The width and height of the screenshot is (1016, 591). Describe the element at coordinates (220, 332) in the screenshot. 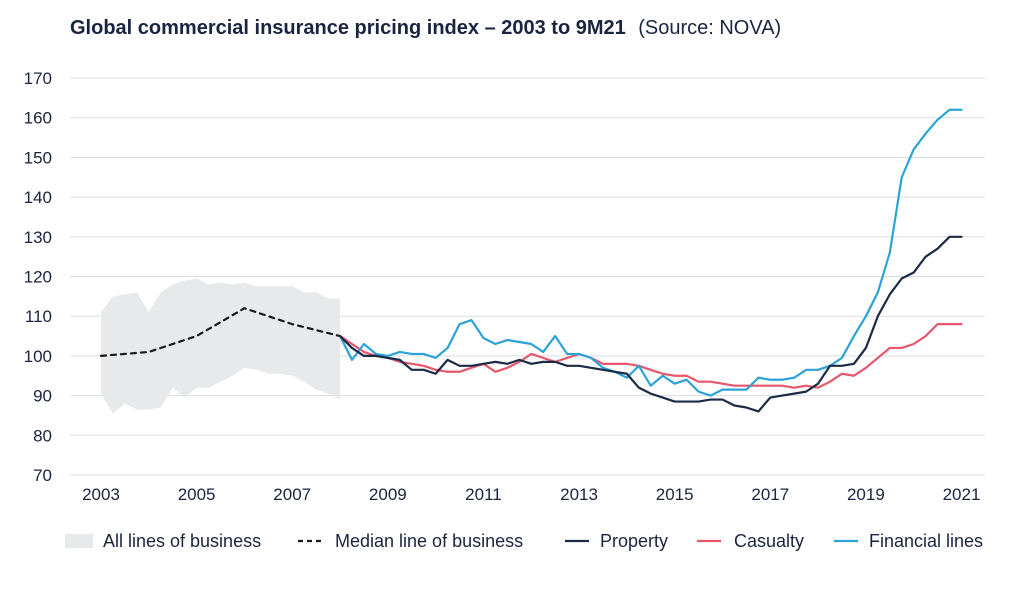

I see `median-line` at that location.